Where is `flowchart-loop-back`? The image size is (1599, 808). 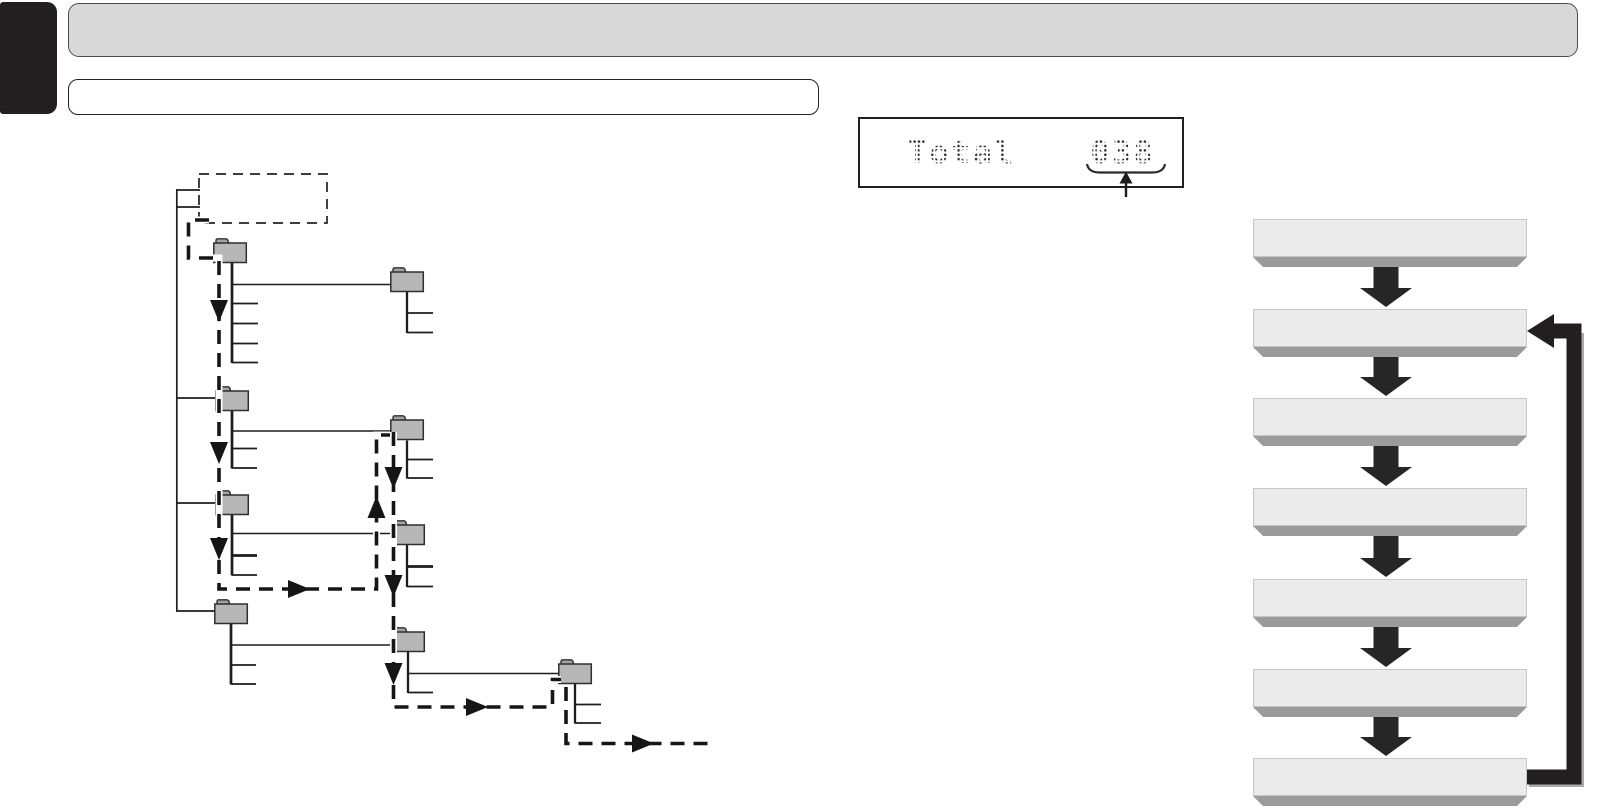
flowchart-loop-back is located at coordinates (1555, 550).